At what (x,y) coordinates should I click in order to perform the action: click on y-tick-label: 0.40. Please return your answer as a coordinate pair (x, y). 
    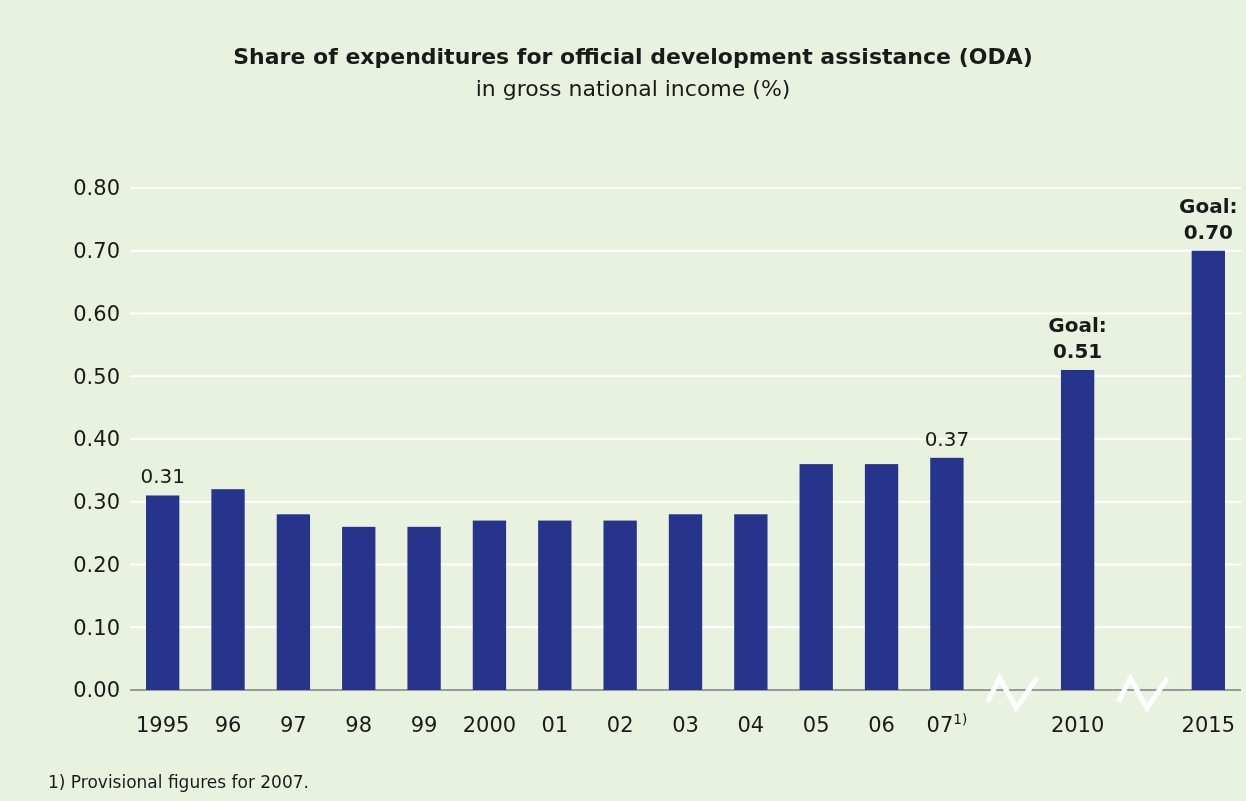
    Looking at the image, I should click on (96, 439).